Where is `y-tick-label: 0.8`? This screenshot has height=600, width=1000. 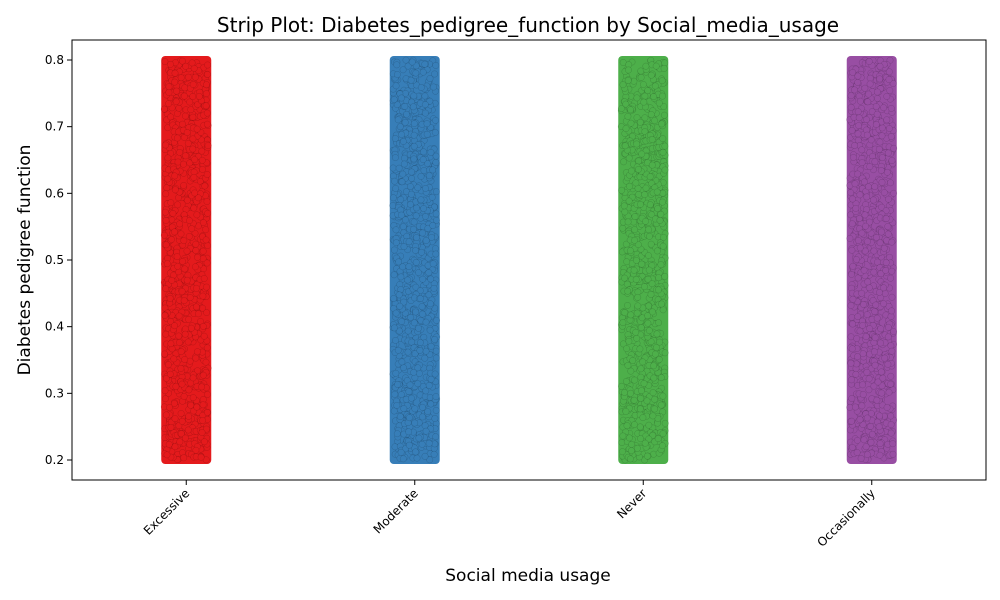 y-tick-label: 0.8 is located at coordinates (54, 60).